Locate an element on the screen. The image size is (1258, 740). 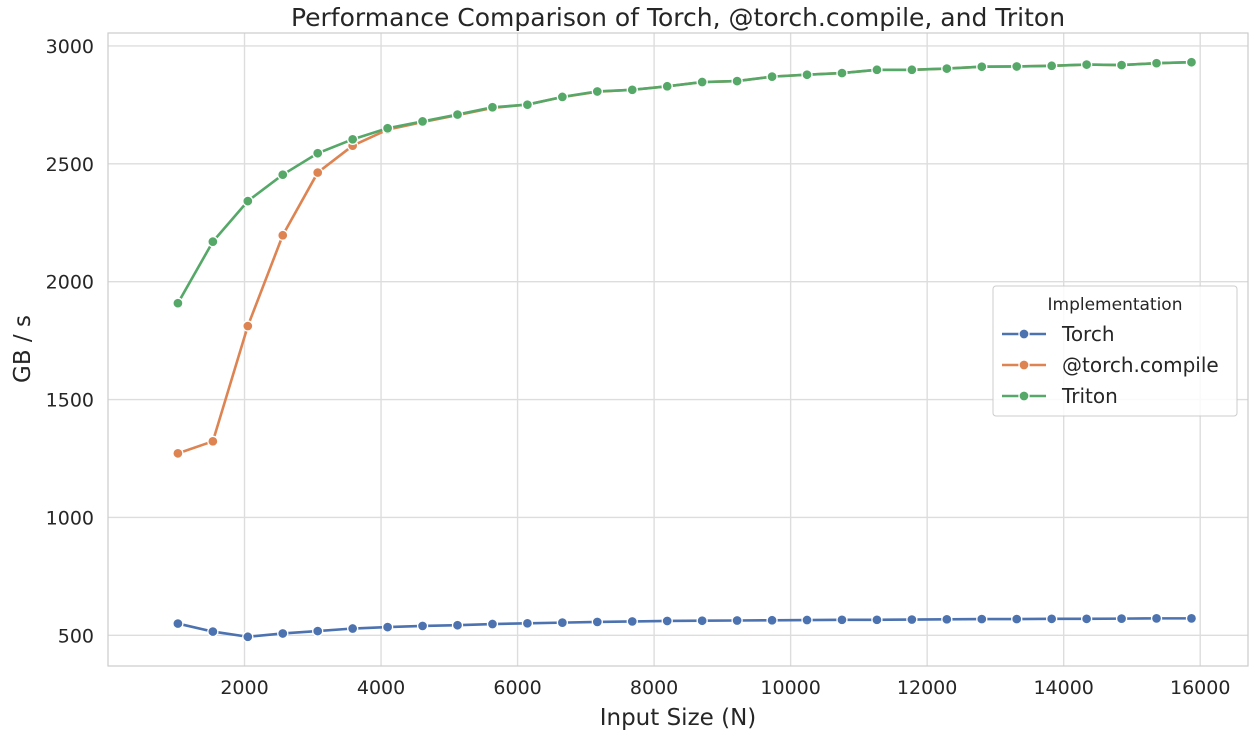
x-tick-label: 10000 is located at coordinates (790, 688).